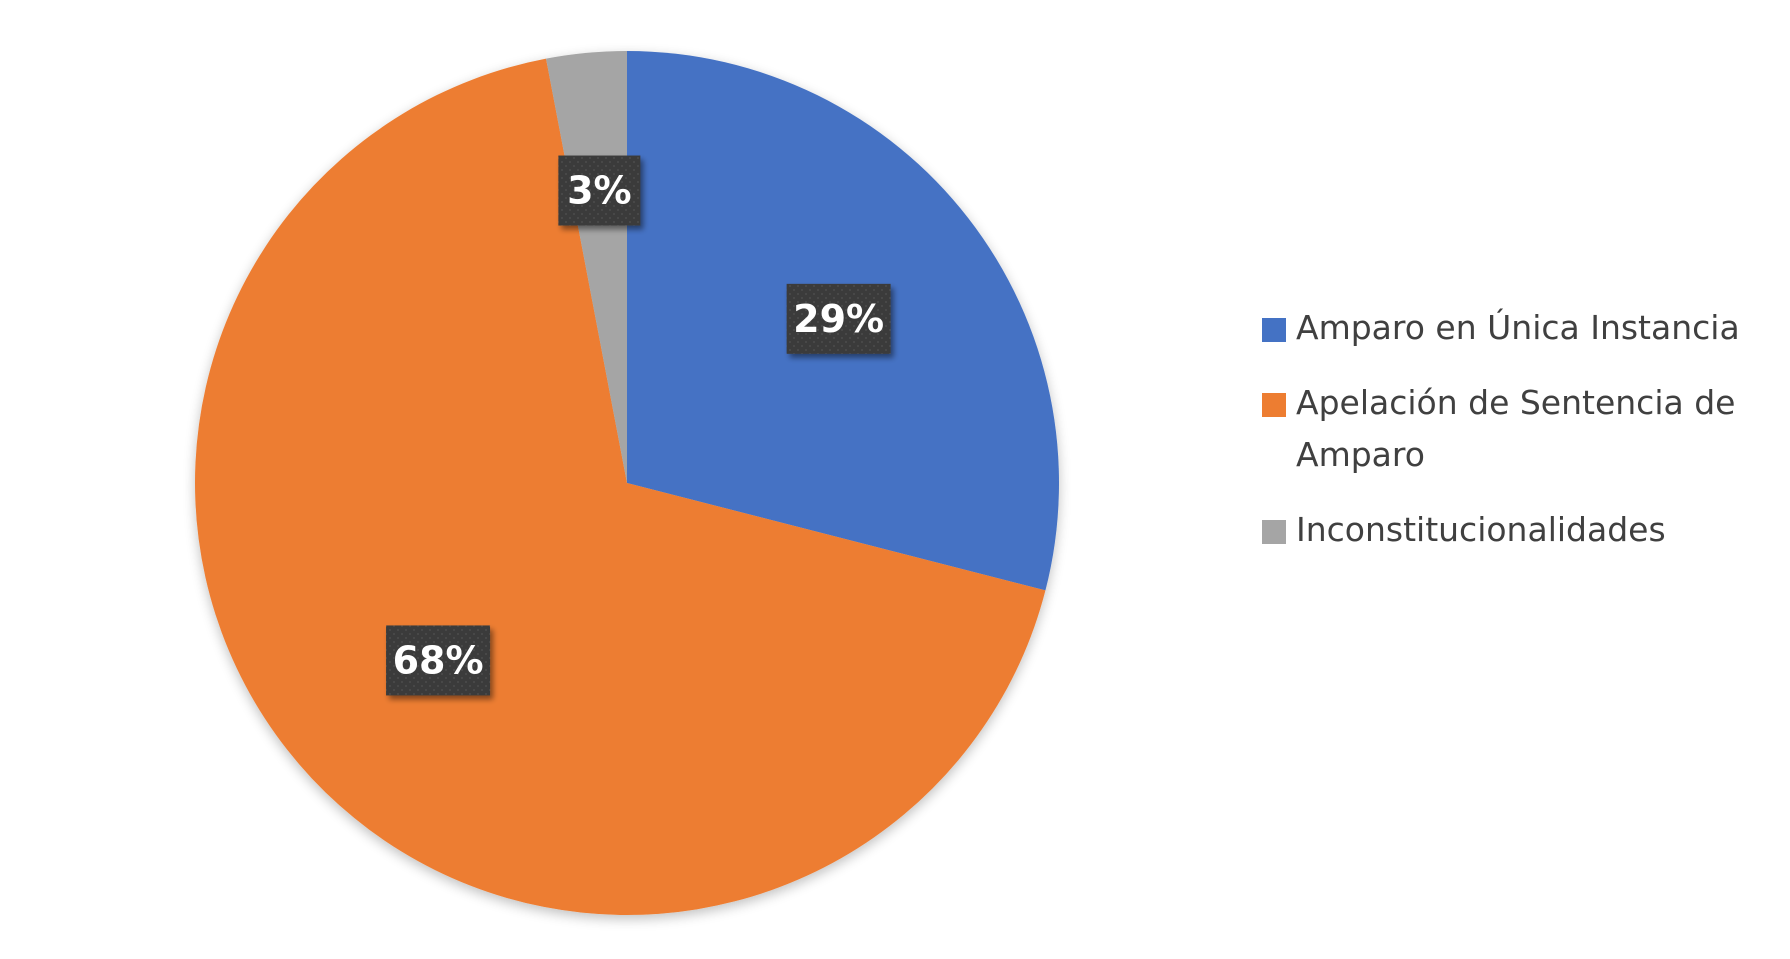  I want to click on data-label-apelacion-sentencia-amparo: 68%, so click(438, 660).